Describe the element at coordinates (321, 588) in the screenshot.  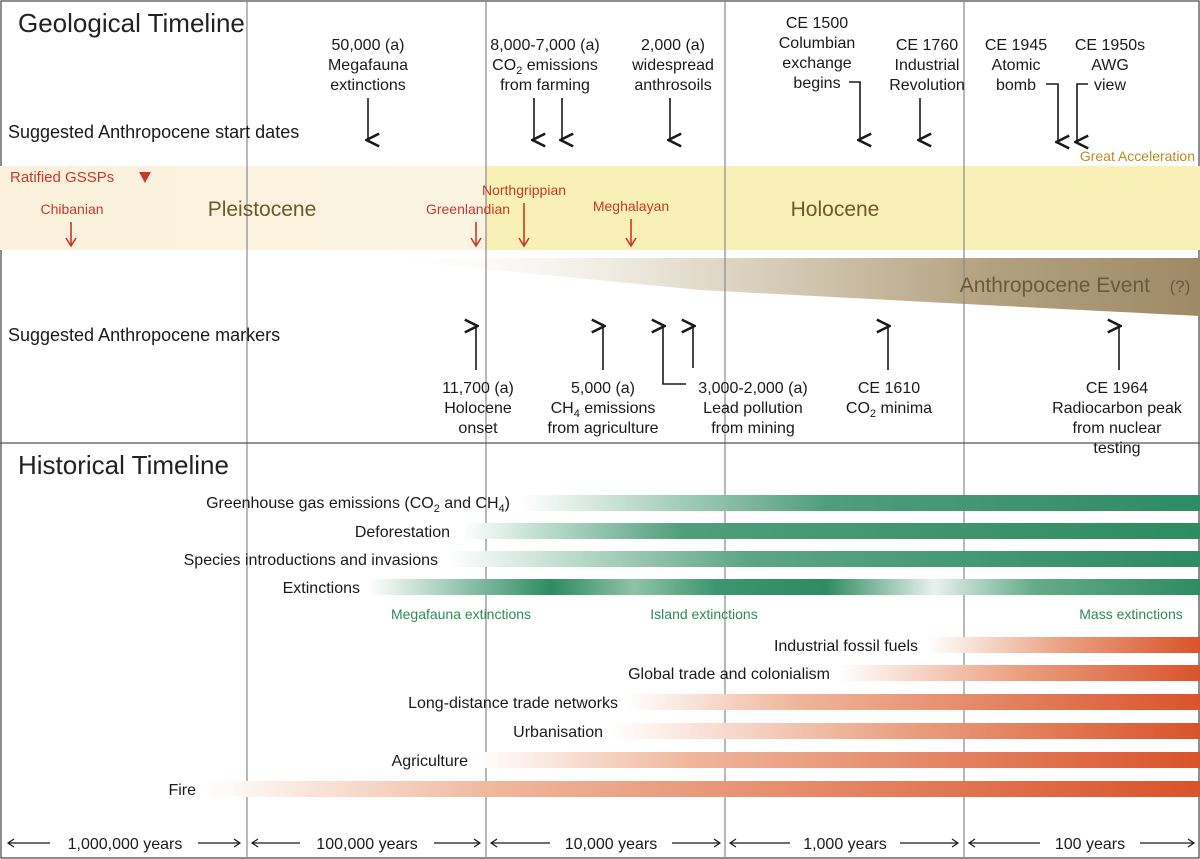
I see `label-extinctions: Extinctions` at that location.